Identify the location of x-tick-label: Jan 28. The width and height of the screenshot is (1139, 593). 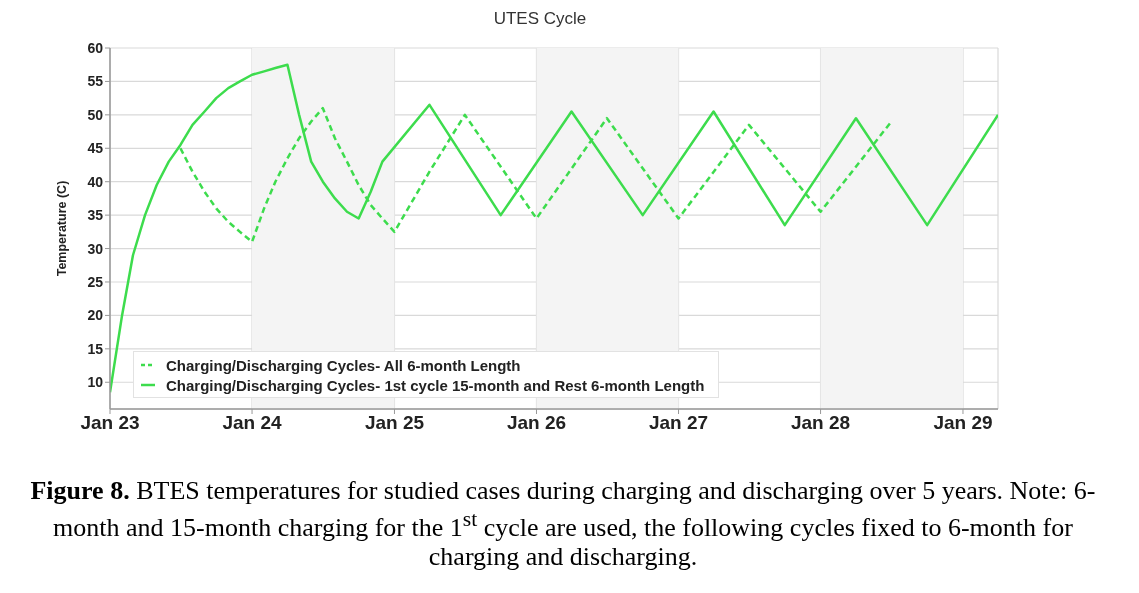
(820, 423).